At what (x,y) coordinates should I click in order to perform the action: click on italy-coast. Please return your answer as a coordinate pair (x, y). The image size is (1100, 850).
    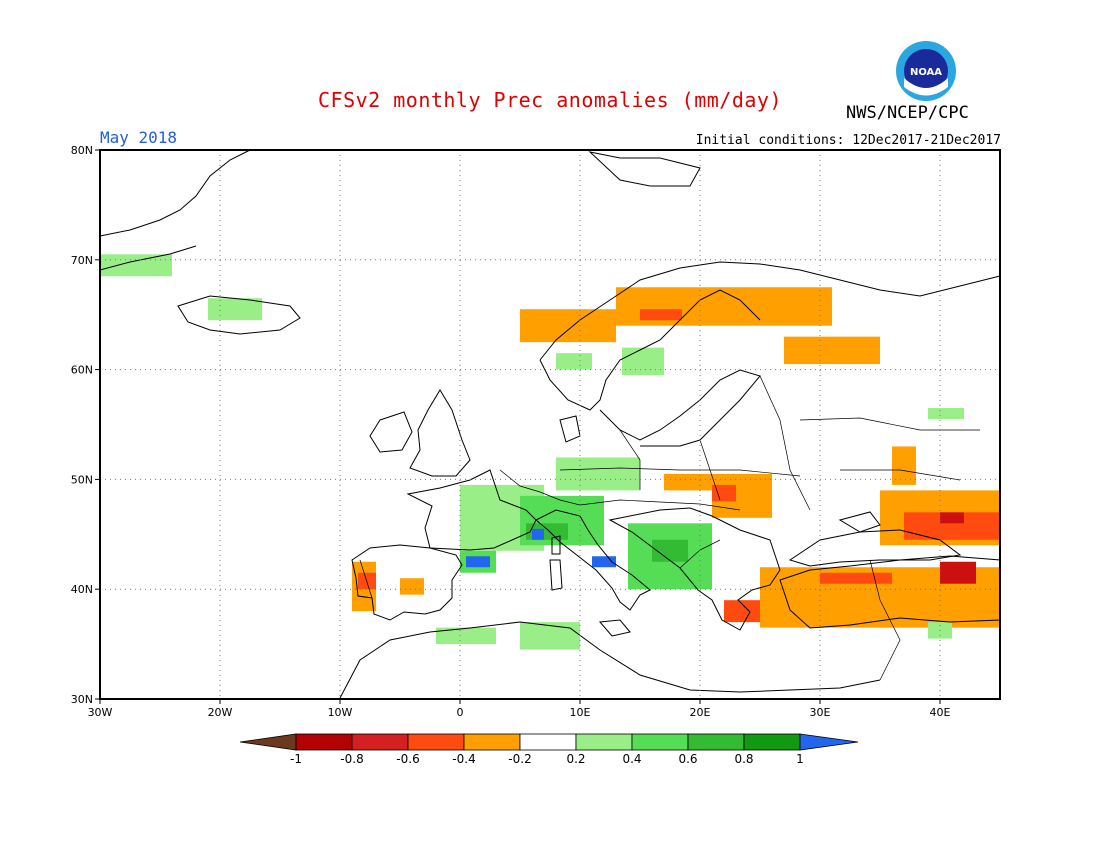
    Looking at the image, I should click on (593, 560).